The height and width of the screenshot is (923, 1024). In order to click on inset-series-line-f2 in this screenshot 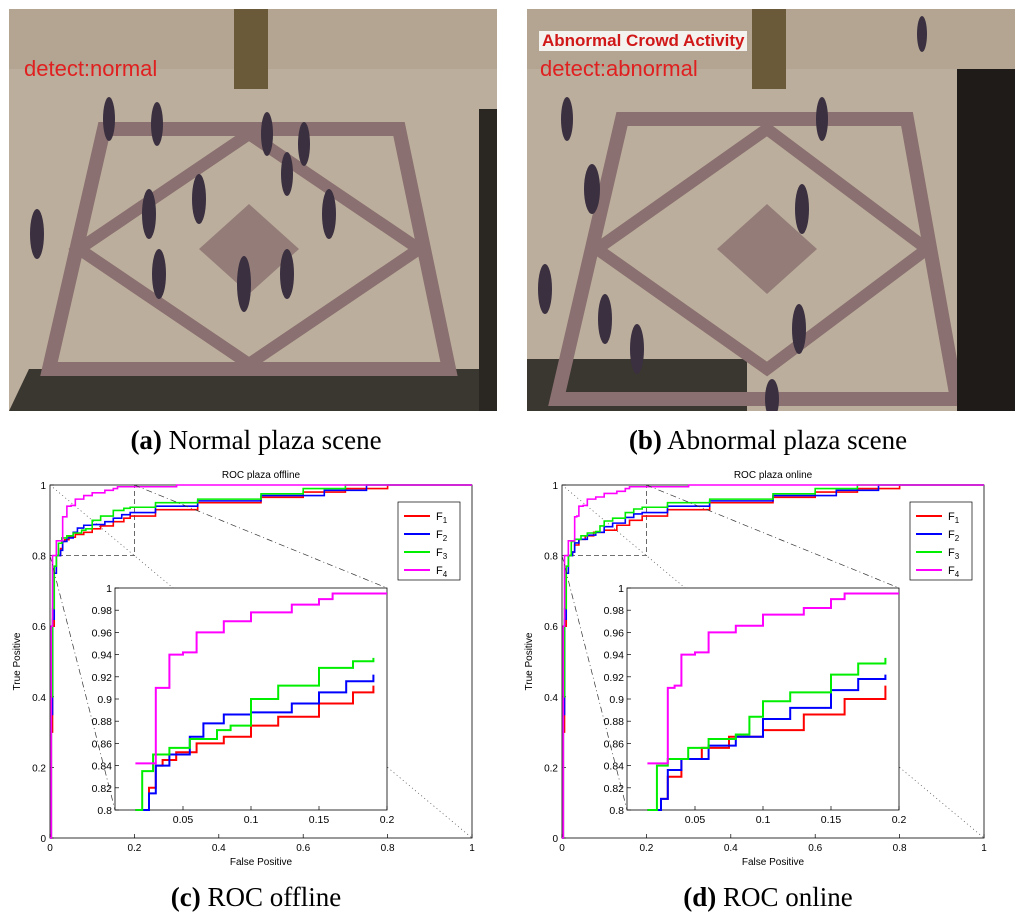, I will do `click(255, 742)`.